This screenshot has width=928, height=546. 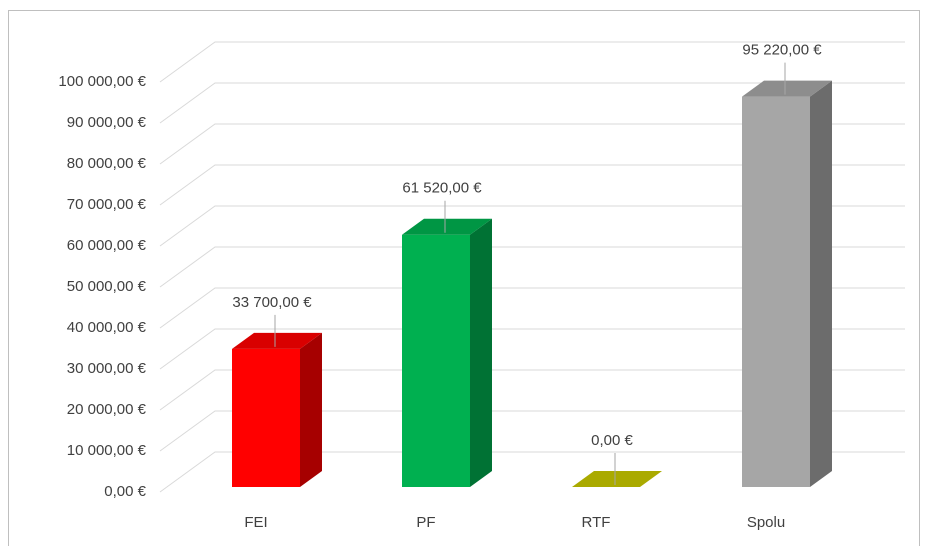 What do you see at coordinates (107, 122) in the screenshot?
I see `y-tick-label: 90 000,00 €` at bounding box center [107, 122].